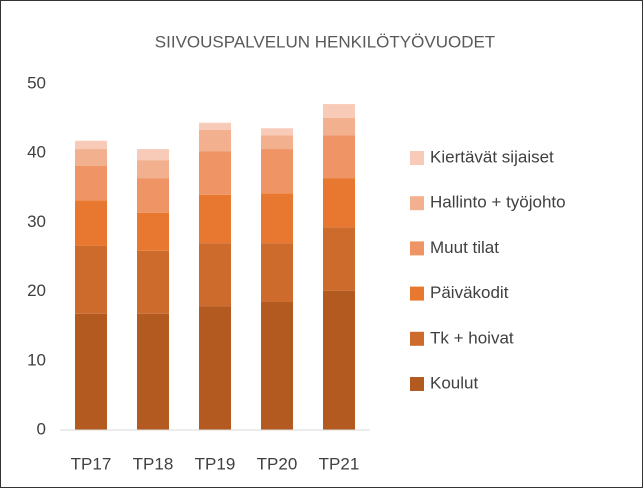  Describe the element at coordinates (492, 156) in the screenshot. I see `legend-label: Kiertävät sijaiset` at that location.